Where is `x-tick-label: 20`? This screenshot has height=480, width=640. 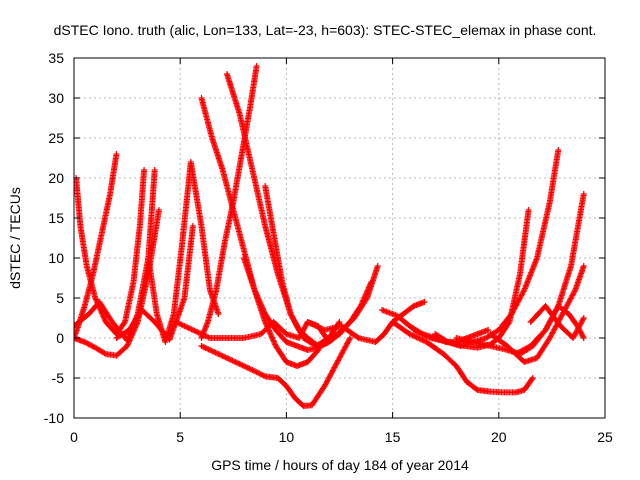 x-tick-label: 20 is located at coordinates (499, 437).